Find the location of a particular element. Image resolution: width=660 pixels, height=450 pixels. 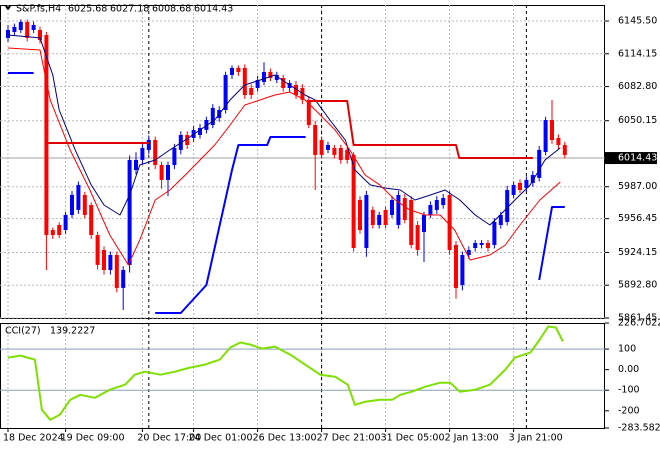

quote-low: 6008.68 is located at coordinates (171, 9).